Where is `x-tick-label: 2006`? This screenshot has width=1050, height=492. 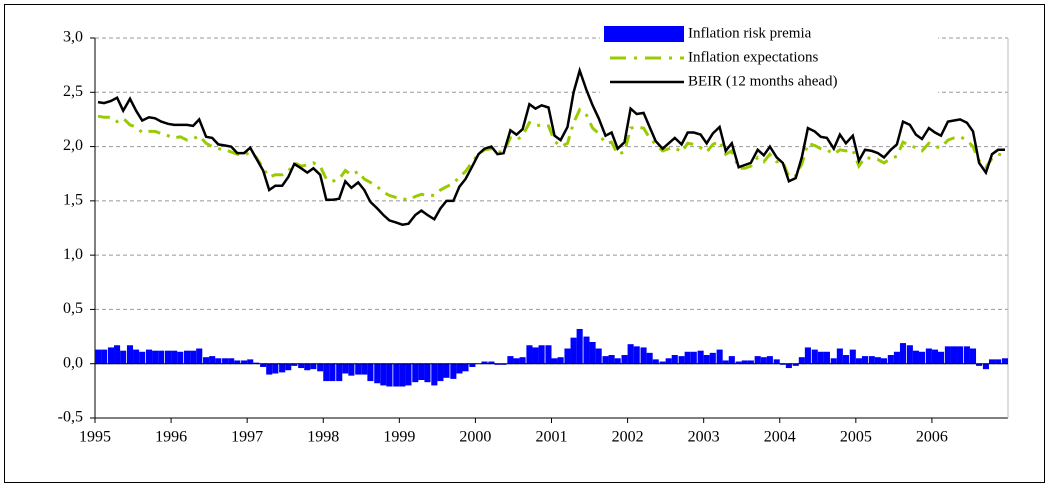
x-tick-label: 2006 is located at coordinates (932, 437).